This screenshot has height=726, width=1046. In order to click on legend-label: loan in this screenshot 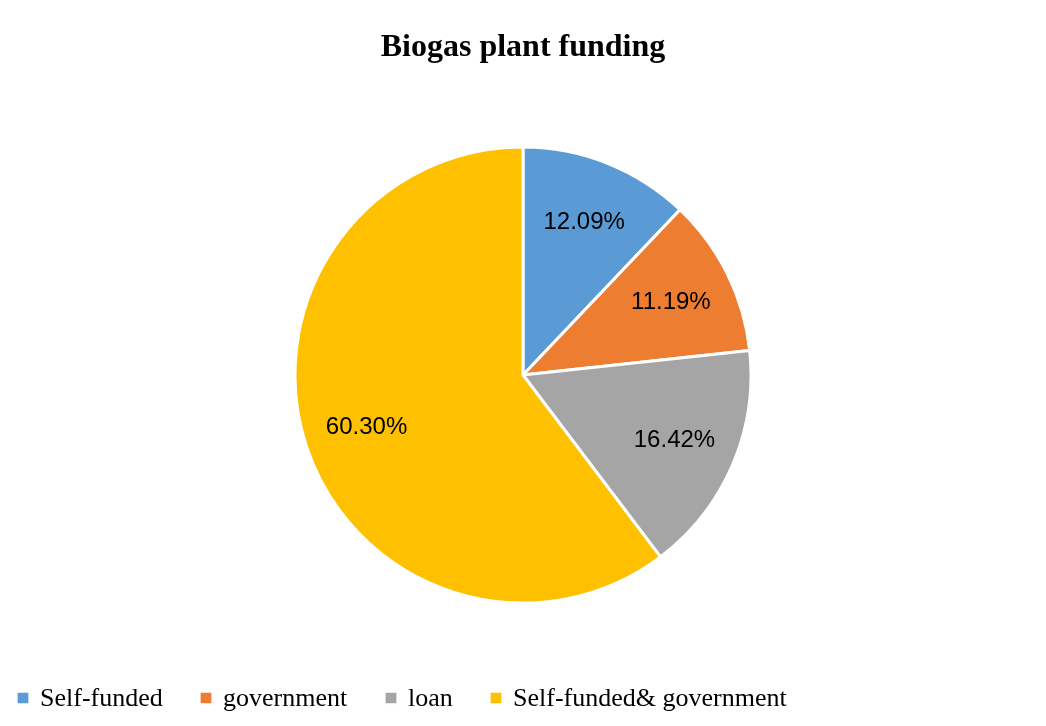, I will do `click(430, 697)`.